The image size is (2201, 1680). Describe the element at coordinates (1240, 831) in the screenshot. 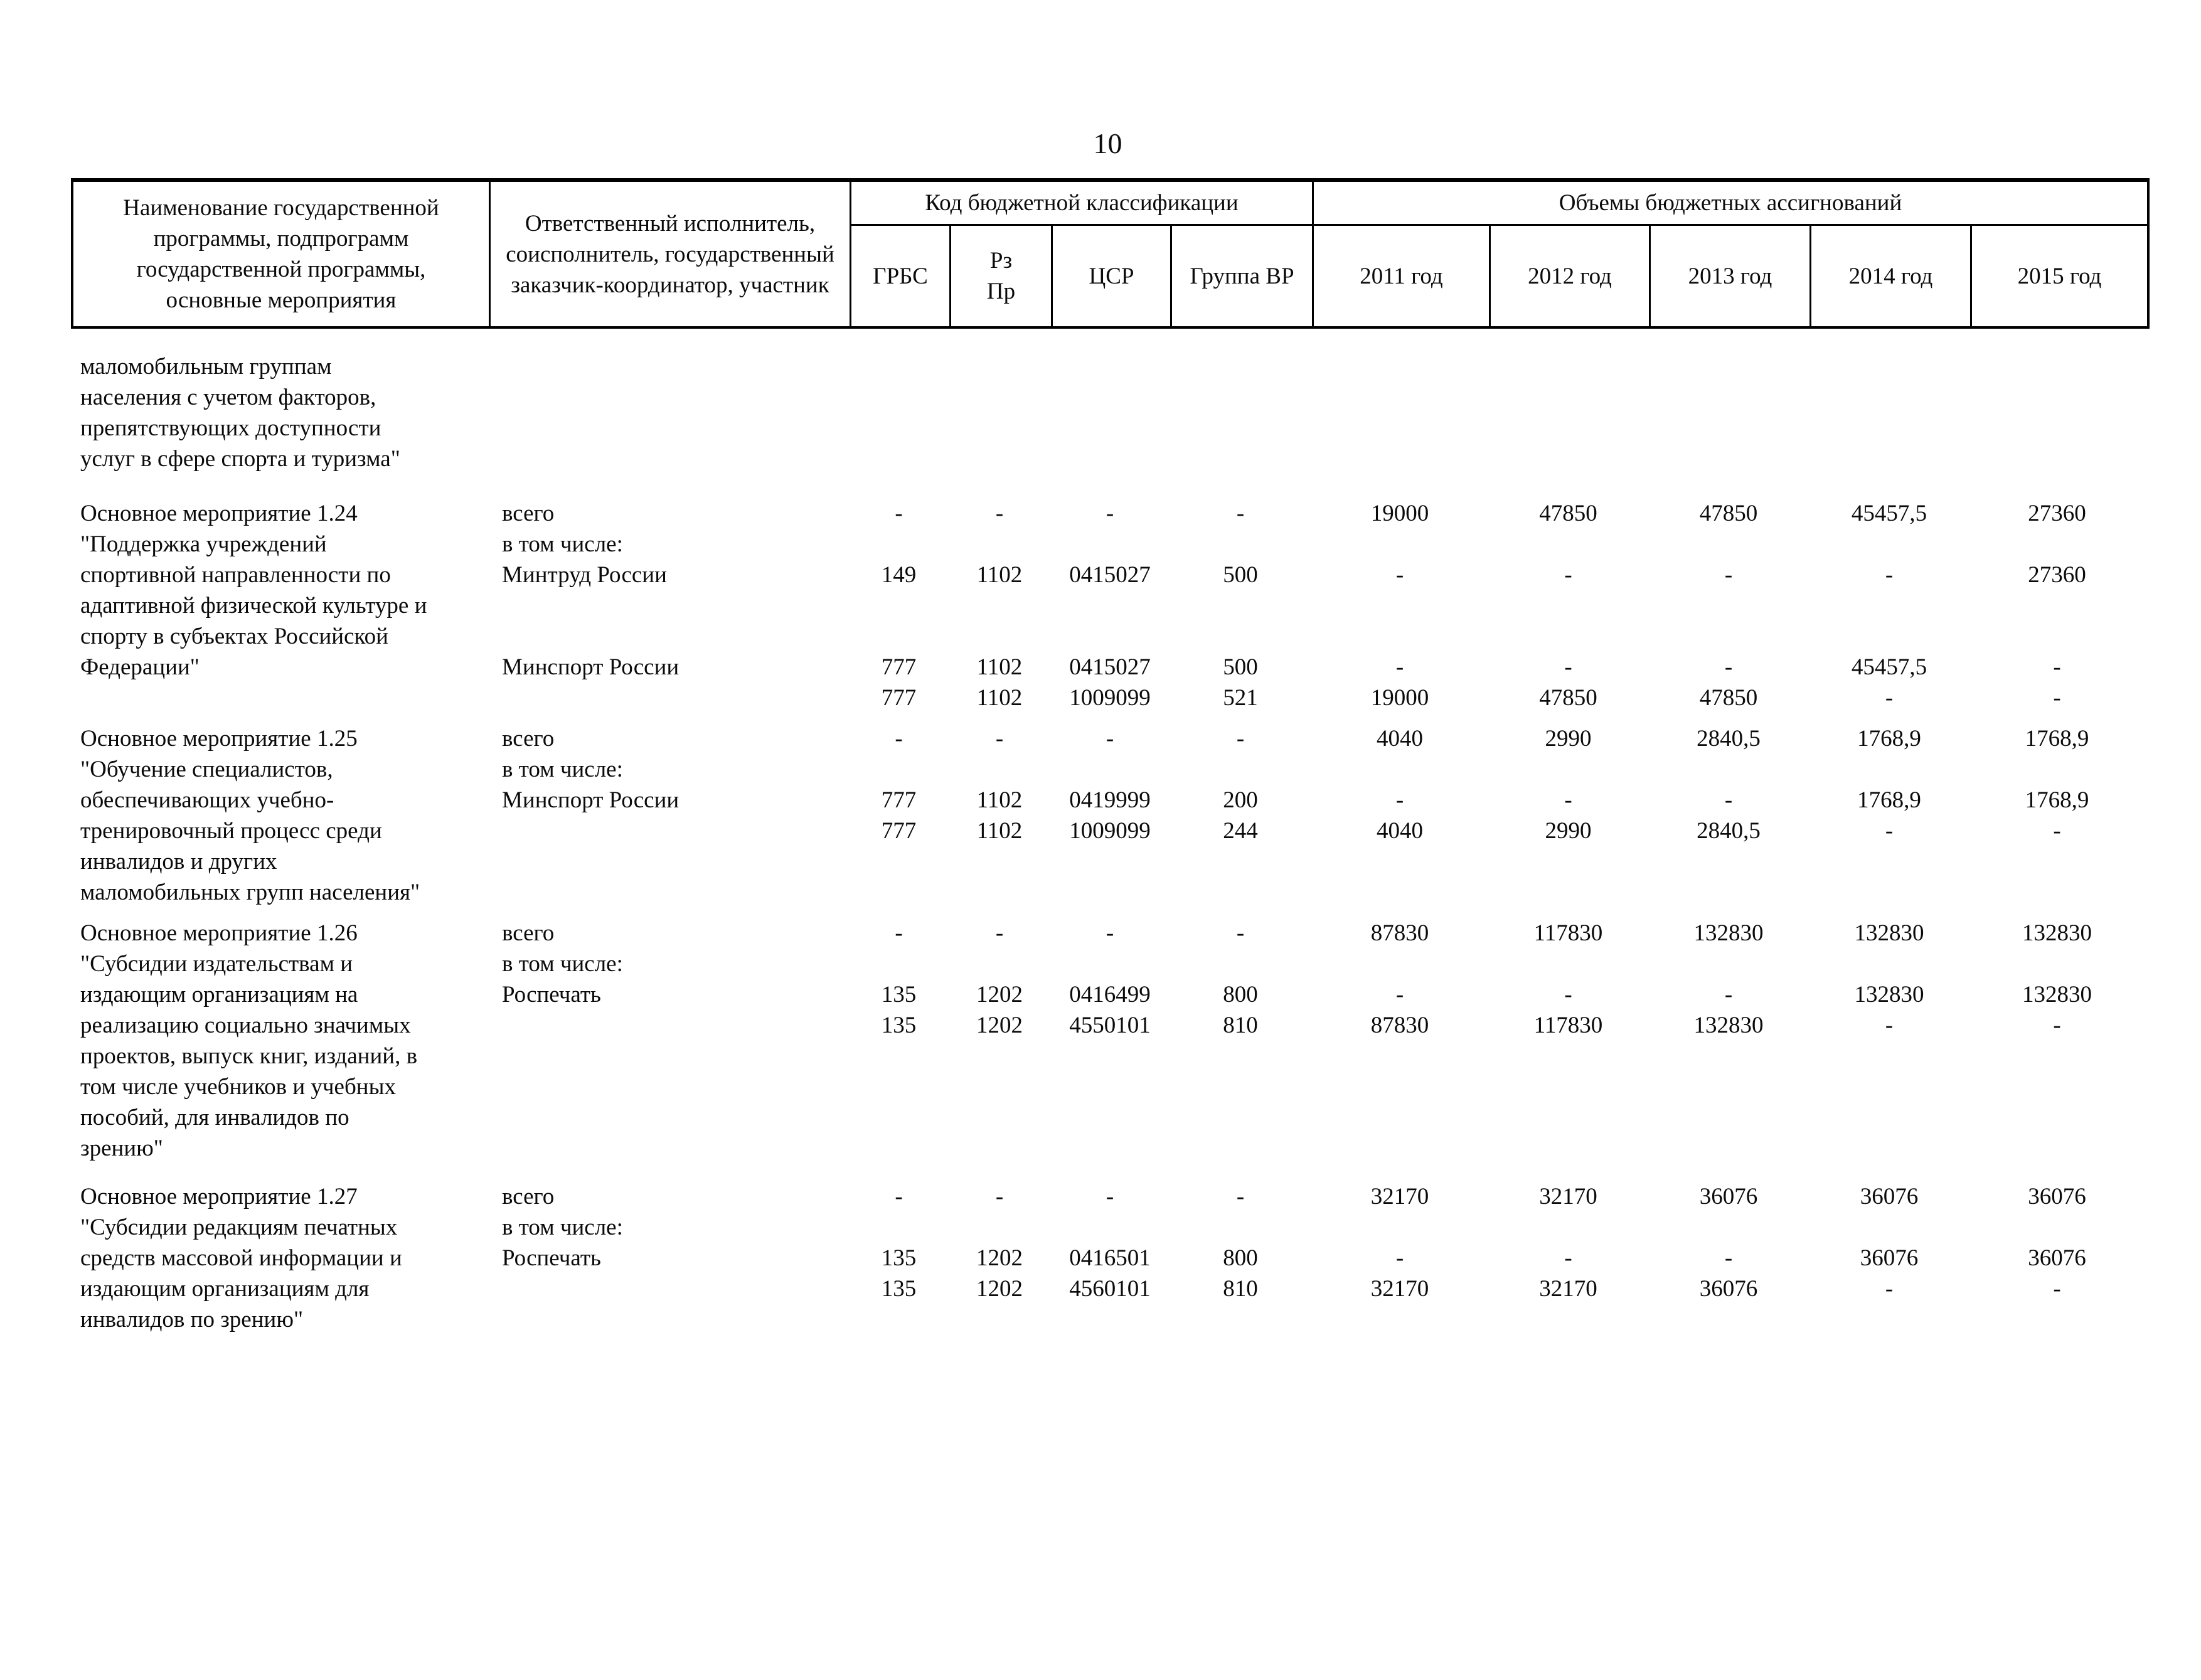

I see `code-vr: 244` at that location.